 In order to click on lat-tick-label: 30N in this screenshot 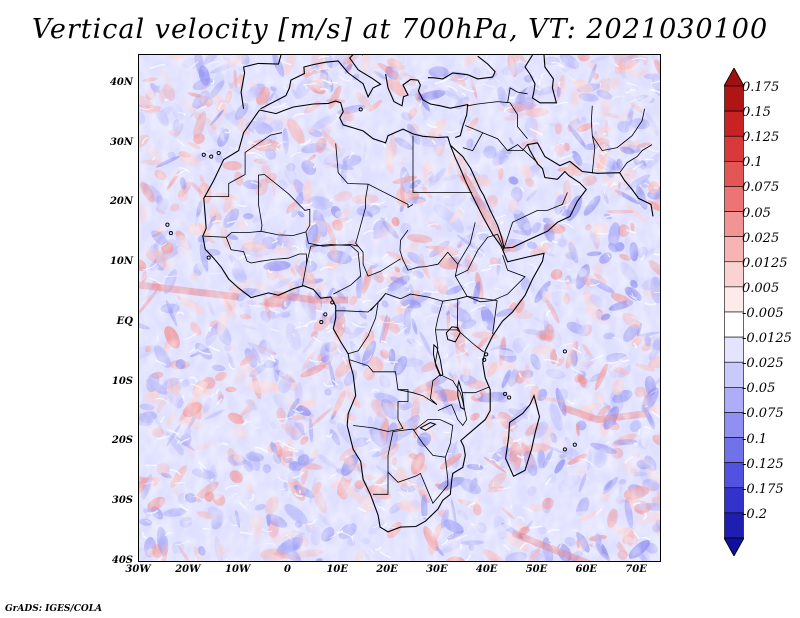, I will do `click(121, 142)`.